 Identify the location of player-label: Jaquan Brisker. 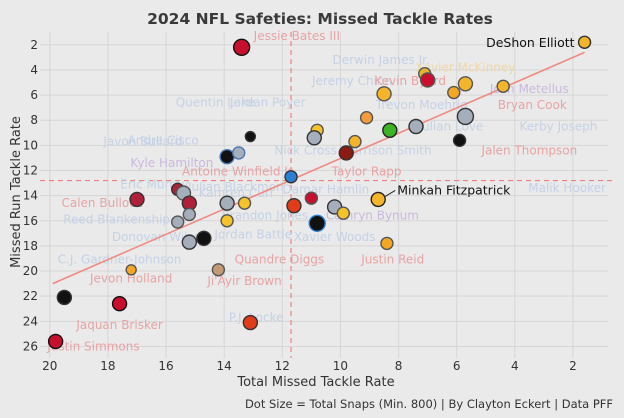
(119, 325).